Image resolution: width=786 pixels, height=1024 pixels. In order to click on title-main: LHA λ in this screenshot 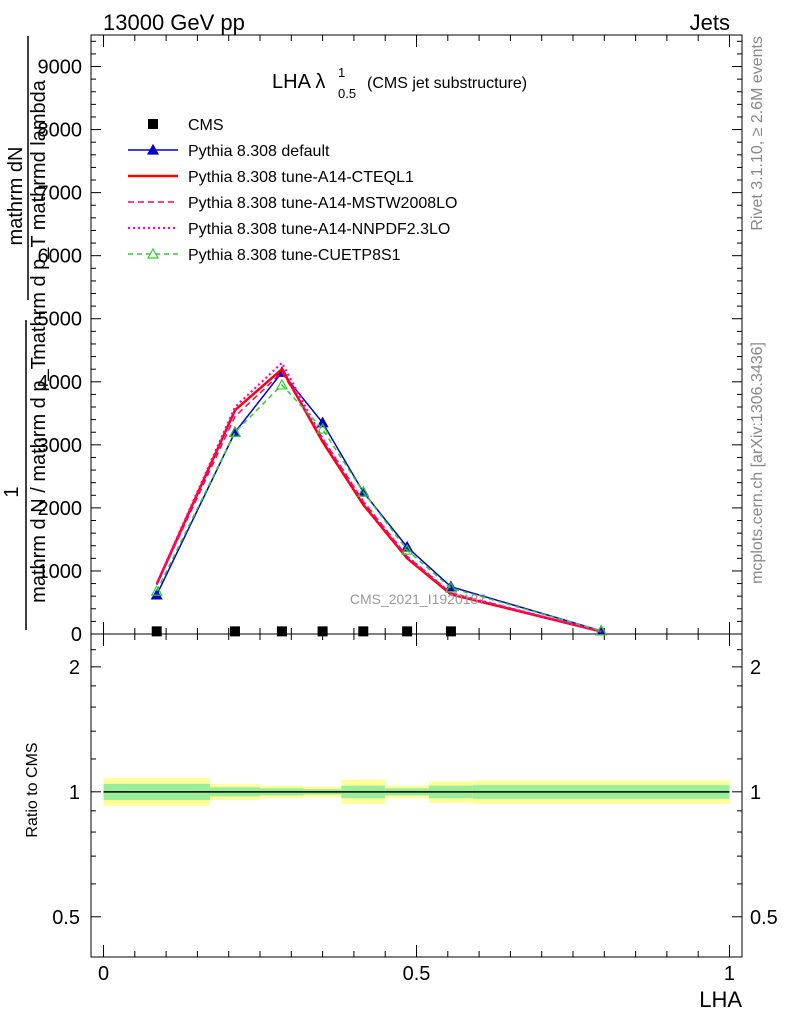, I will do `click(298, 82)`.